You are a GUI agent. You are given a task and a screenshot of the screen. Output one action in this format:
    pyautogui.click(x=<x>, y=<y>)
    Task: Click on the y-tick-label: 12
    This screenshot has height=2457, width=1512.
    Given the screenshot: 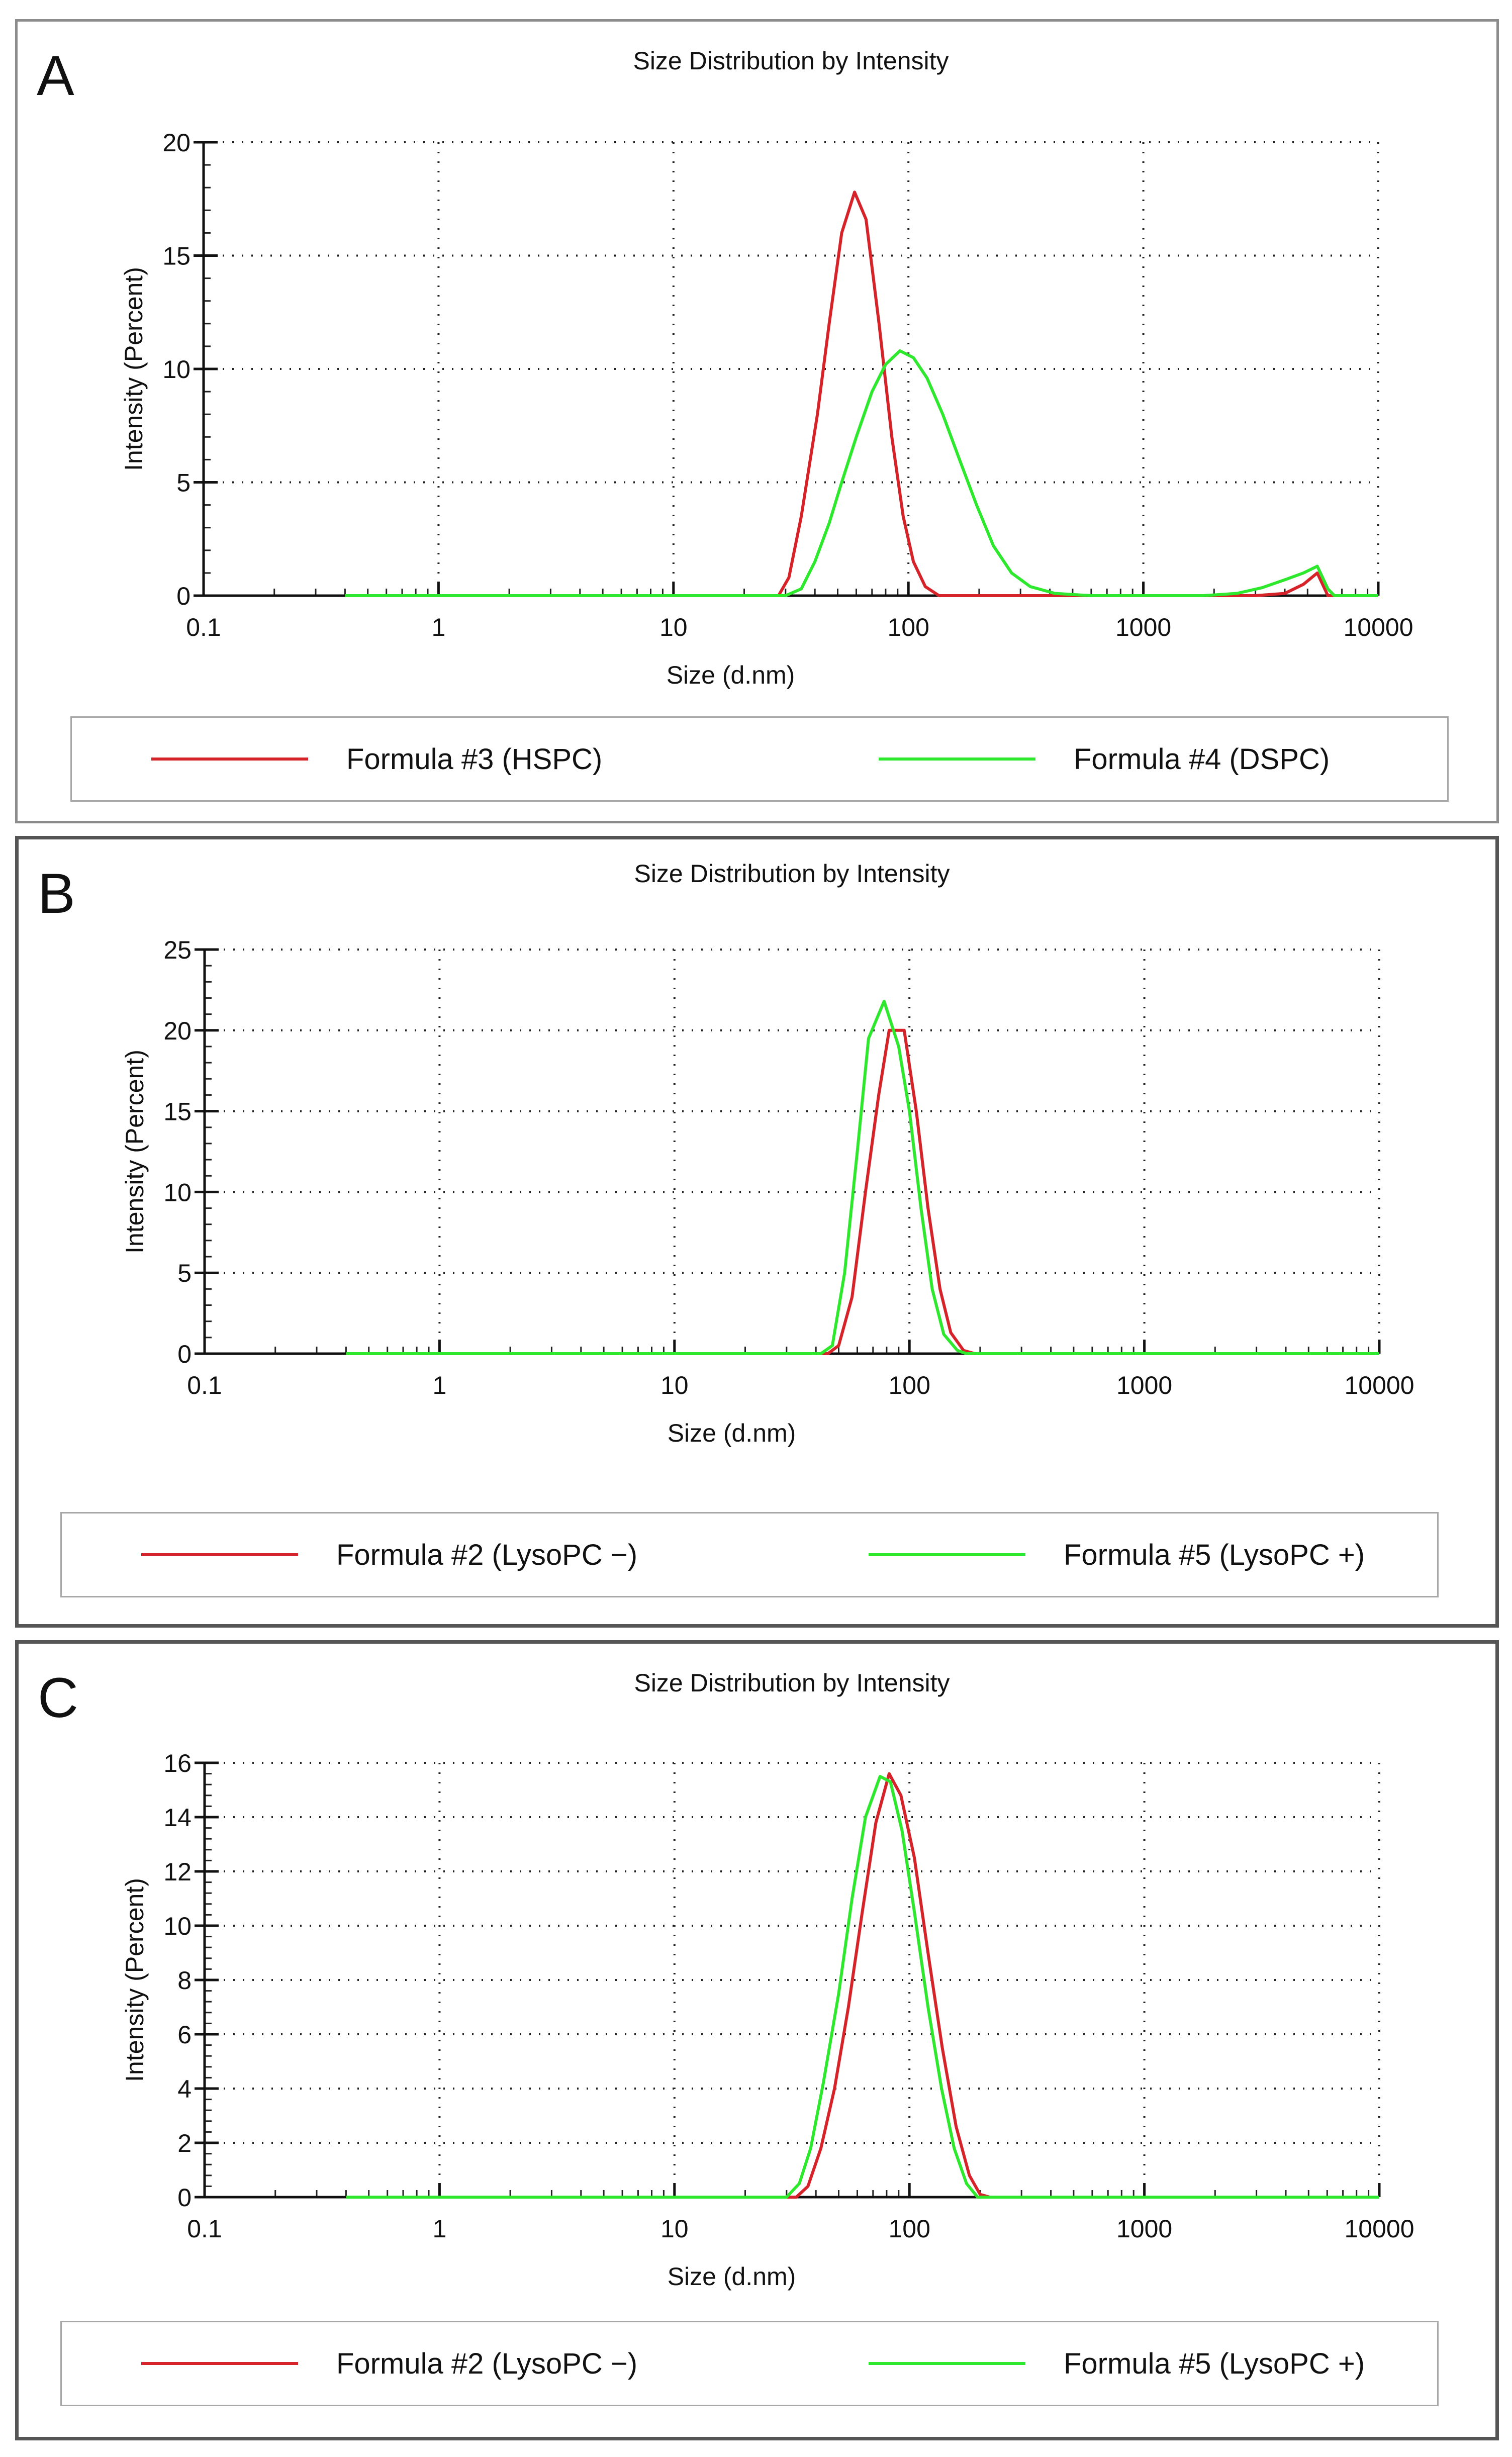 What is the action you would take?
    pyautogui.click(x=177, y=1872)
    